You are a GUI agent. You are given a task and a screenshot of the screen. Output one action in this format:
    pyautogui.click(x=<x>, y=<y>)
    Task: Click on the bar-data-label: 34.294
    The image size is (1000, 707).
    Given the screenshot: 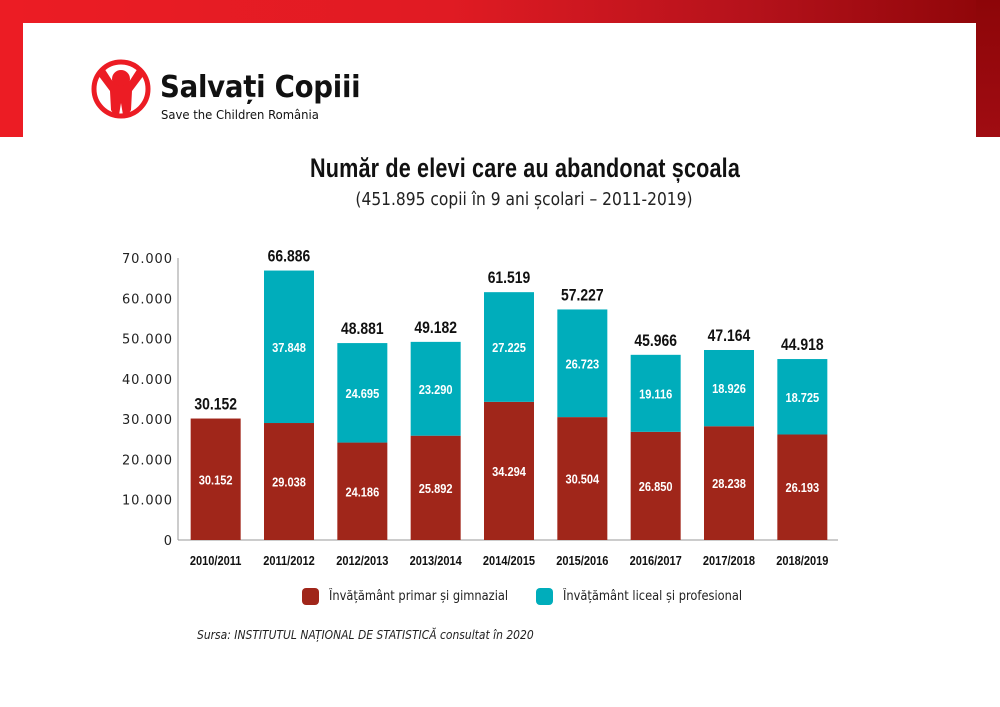 What is the action you would take?
    pyautogui.click(x=509, y=471)
    